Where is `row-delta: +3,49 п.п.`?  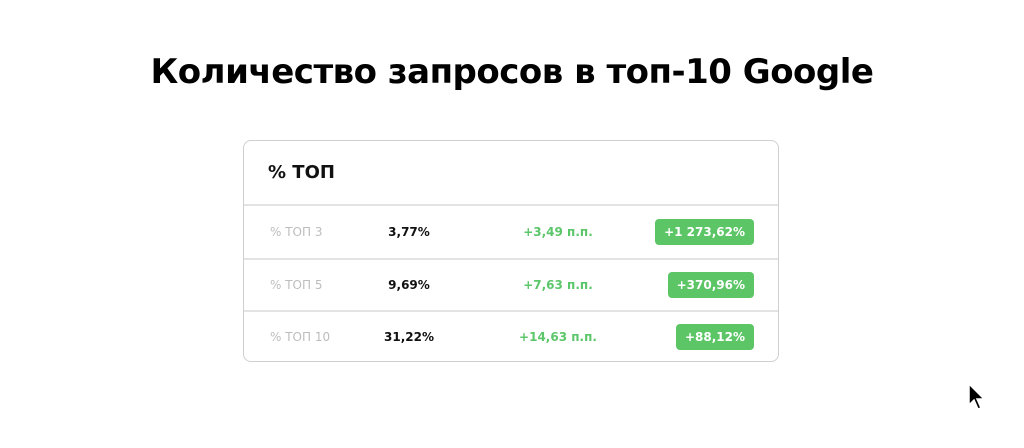
row-delta: +3,49 п.п. is located at coordinates (558, 232).